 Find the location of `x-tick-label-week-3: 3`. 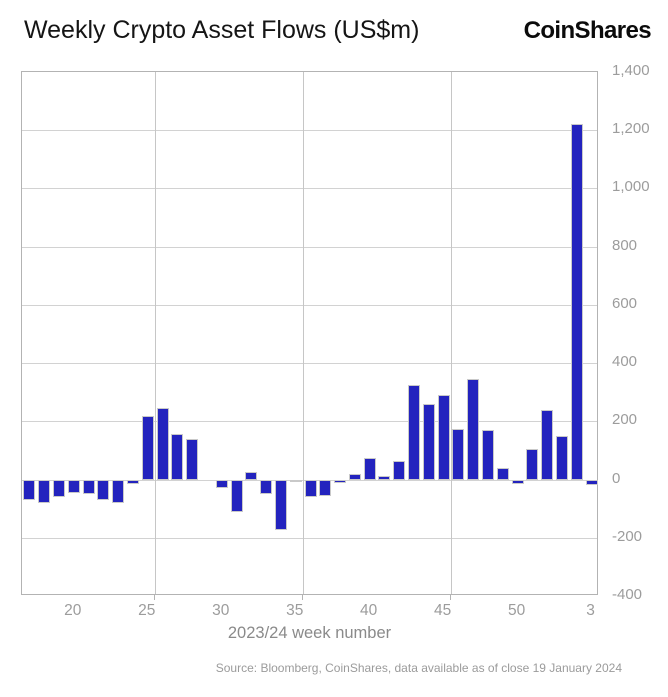

x-tick-label-week-3: 3 is located at coordinates (590, 610).